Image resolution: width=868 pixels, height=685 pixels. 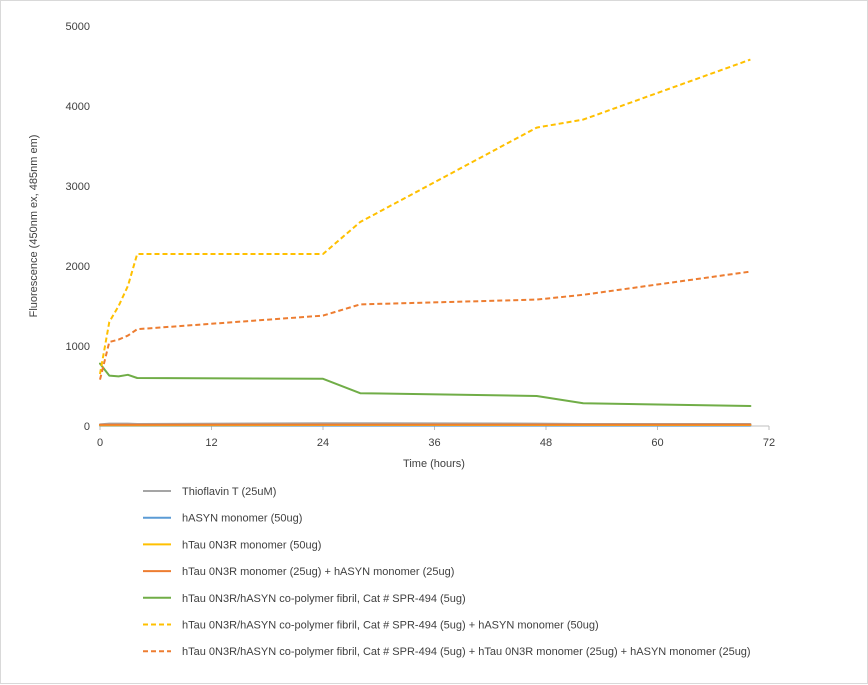 What do you see at coordinates (229, 492) in the screenshot?
I see `legend-label-1: Thioflavin T (25uM)` at bounding box center [229, 492].